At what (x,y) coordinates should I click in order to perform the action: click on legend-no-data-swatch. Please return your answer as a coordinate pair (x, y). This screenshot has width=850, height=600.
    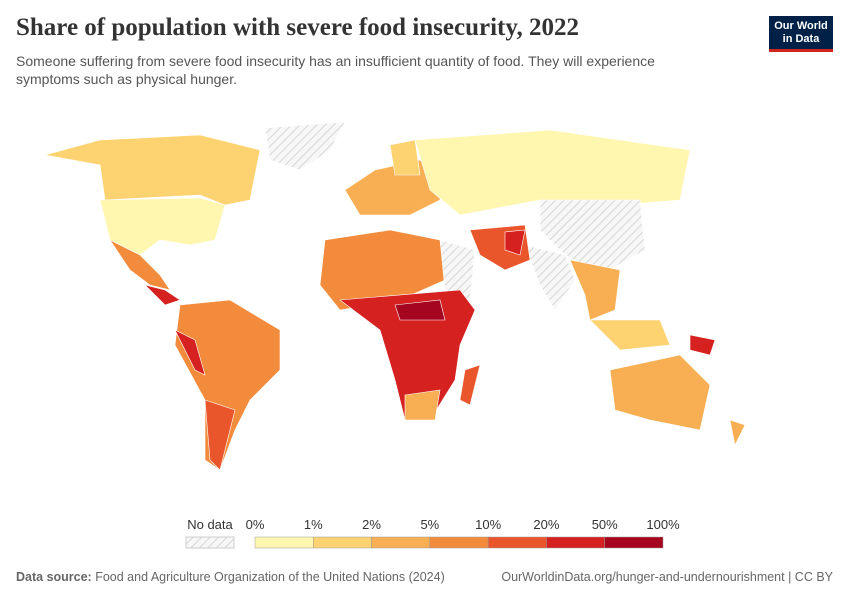
    Looking at the image, I should click on (210, 542).